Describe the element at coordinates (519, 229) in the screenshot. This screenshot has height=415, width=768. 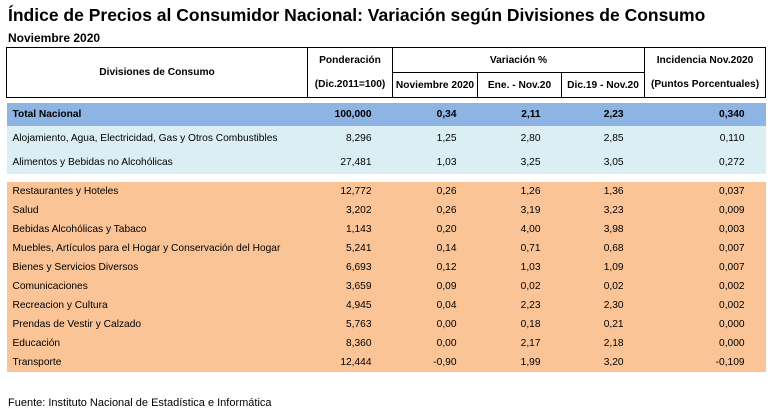
I see `row-ene: 4,00` at that location.